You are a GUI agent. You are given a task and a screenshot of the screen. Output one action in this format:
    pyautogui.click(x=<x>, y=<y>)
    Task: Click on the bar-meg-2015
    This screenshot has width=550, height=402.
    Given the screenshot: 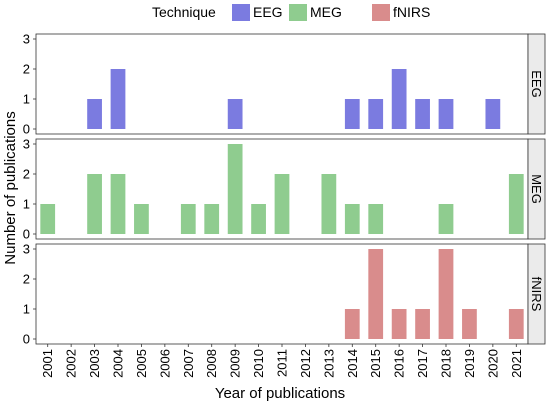 What is the action you would take?
    pyautogui.click(x=376, y=219)
    